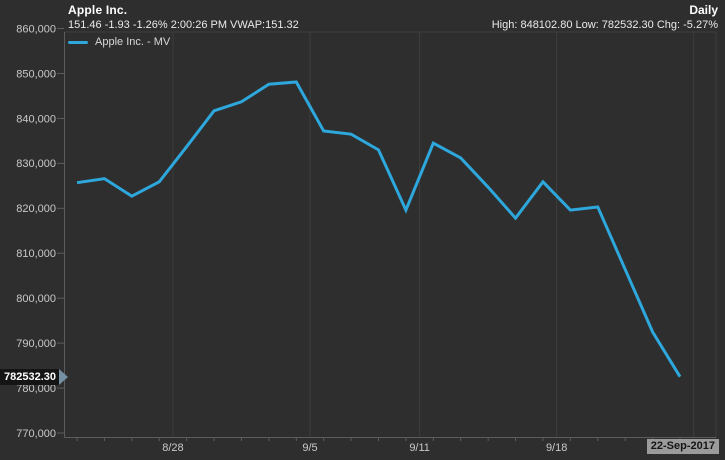 This screenshot has width=725, height=460. I want to click on y-axis-label: 770,000, so click(36, 434).